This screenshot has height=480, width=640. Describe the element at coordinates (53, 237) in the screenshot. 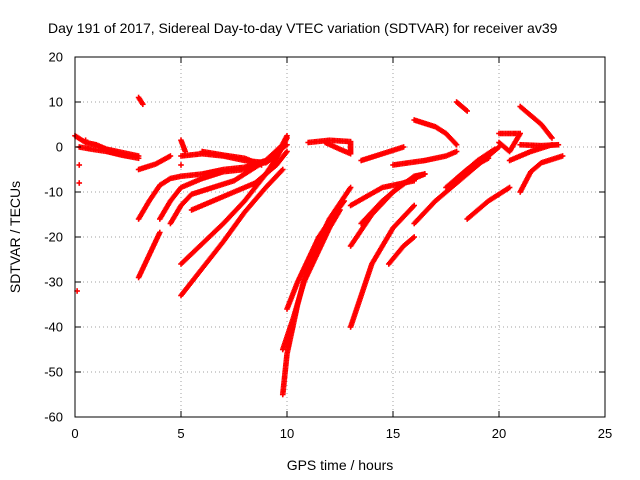

I see `y-tick-label: -20` at that location.